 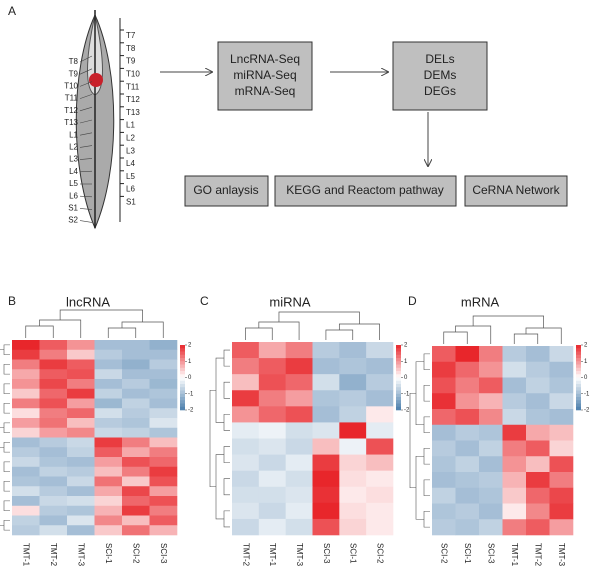 I want to click on colorbar-label: 1, so click(x=190, y=362).